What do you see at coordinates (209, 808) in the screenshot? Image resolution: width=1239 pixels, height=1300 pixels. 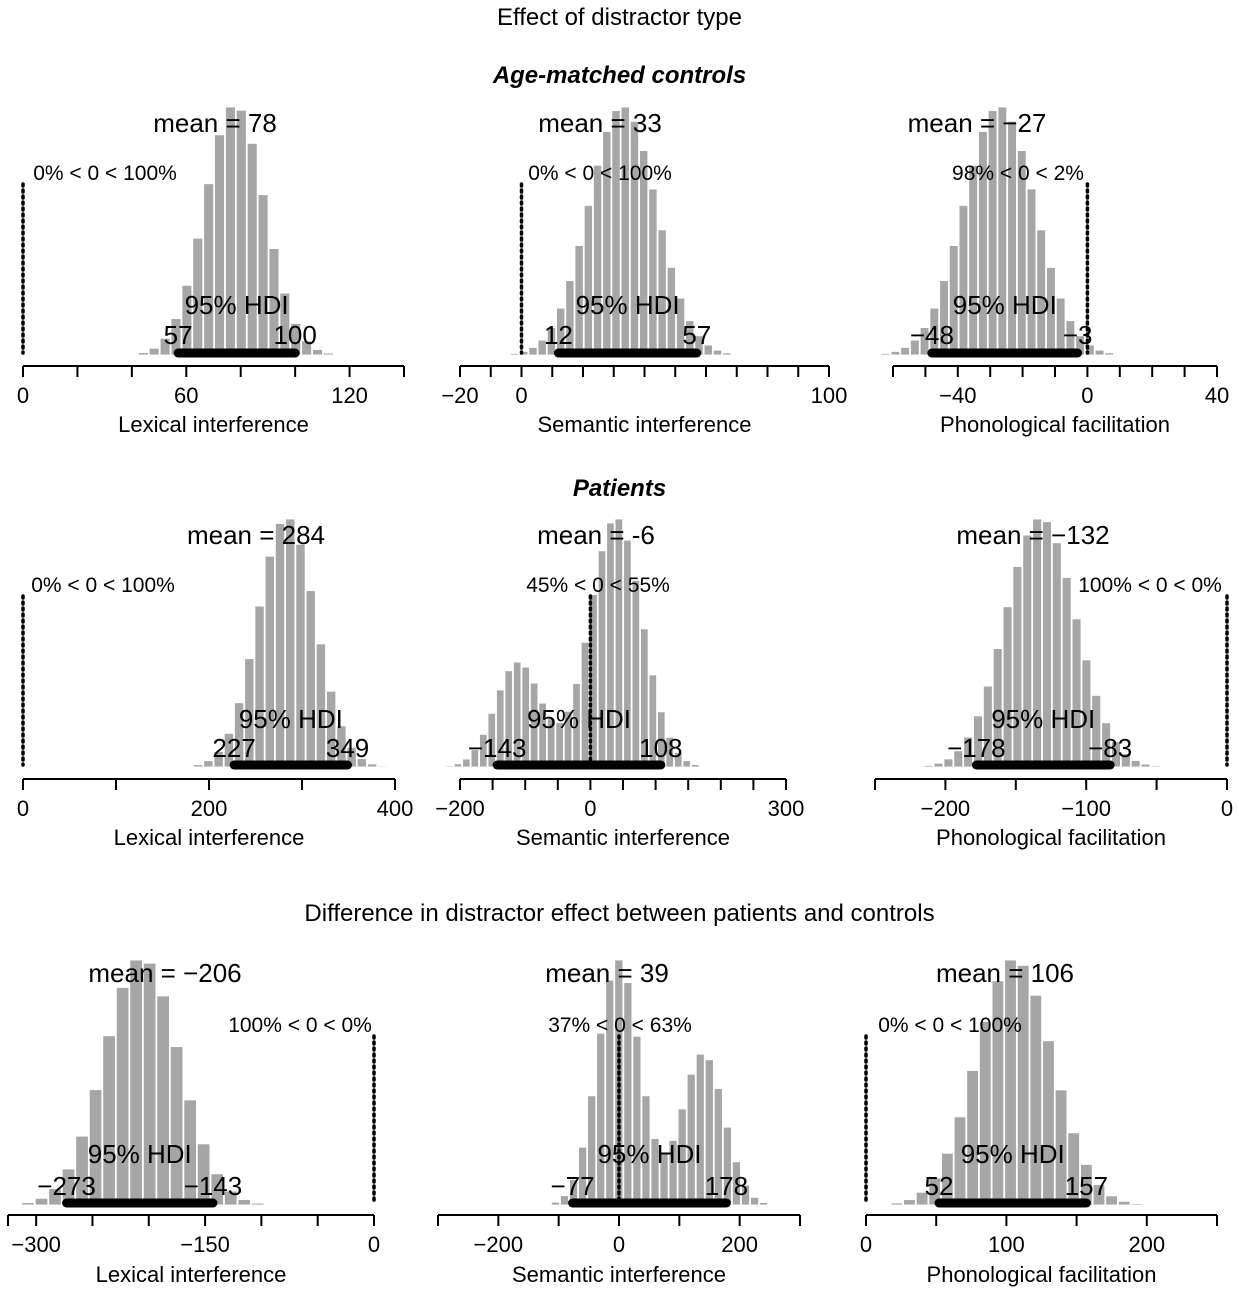 I see `x-tick-label: 200` at bounding box center [209, 808].